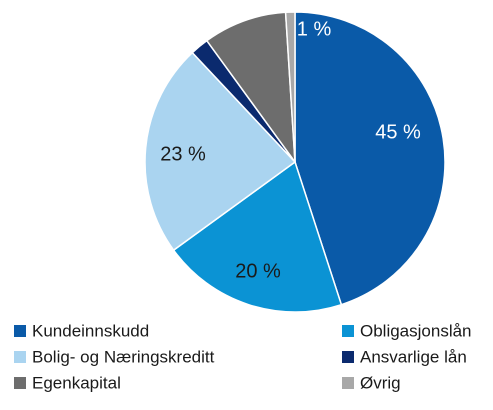 This screenshot has width=493, height=410. Describe the element at coordinates (416, 330) in the screenshot. I see `legend-label: Obligasjonslån` at that location.